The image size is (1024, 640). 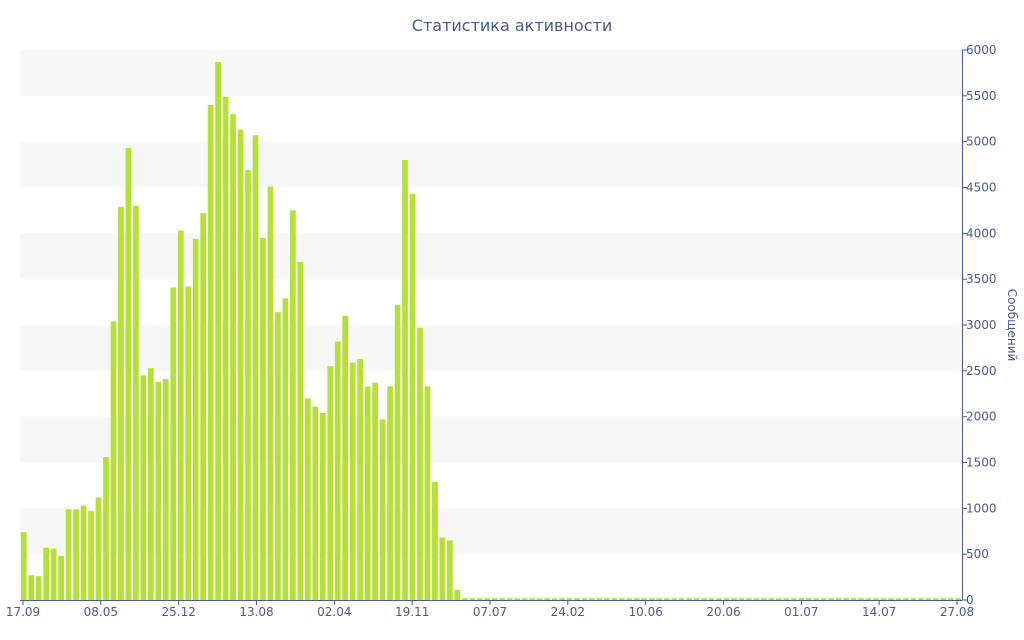 I want to click on y-tick-label: 1500, so click(x=981, y=463).